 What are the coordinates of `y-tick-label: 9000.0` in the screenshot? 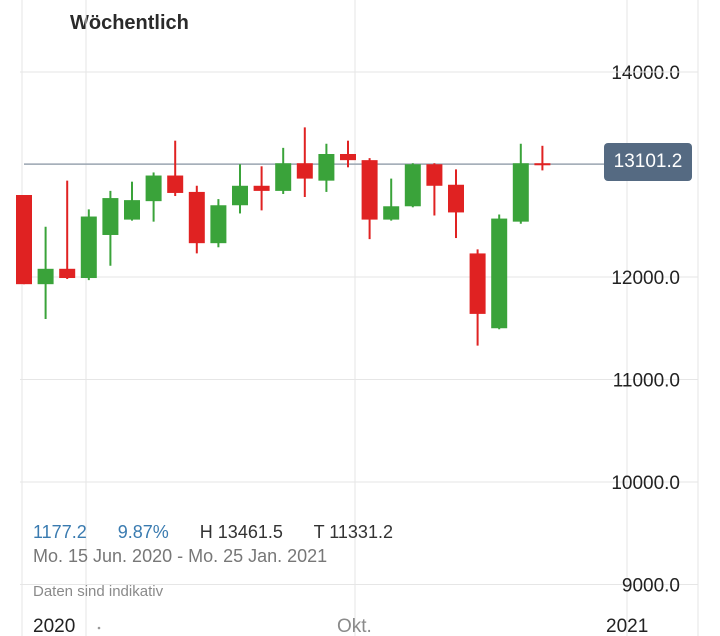 It's located at (651, 586).